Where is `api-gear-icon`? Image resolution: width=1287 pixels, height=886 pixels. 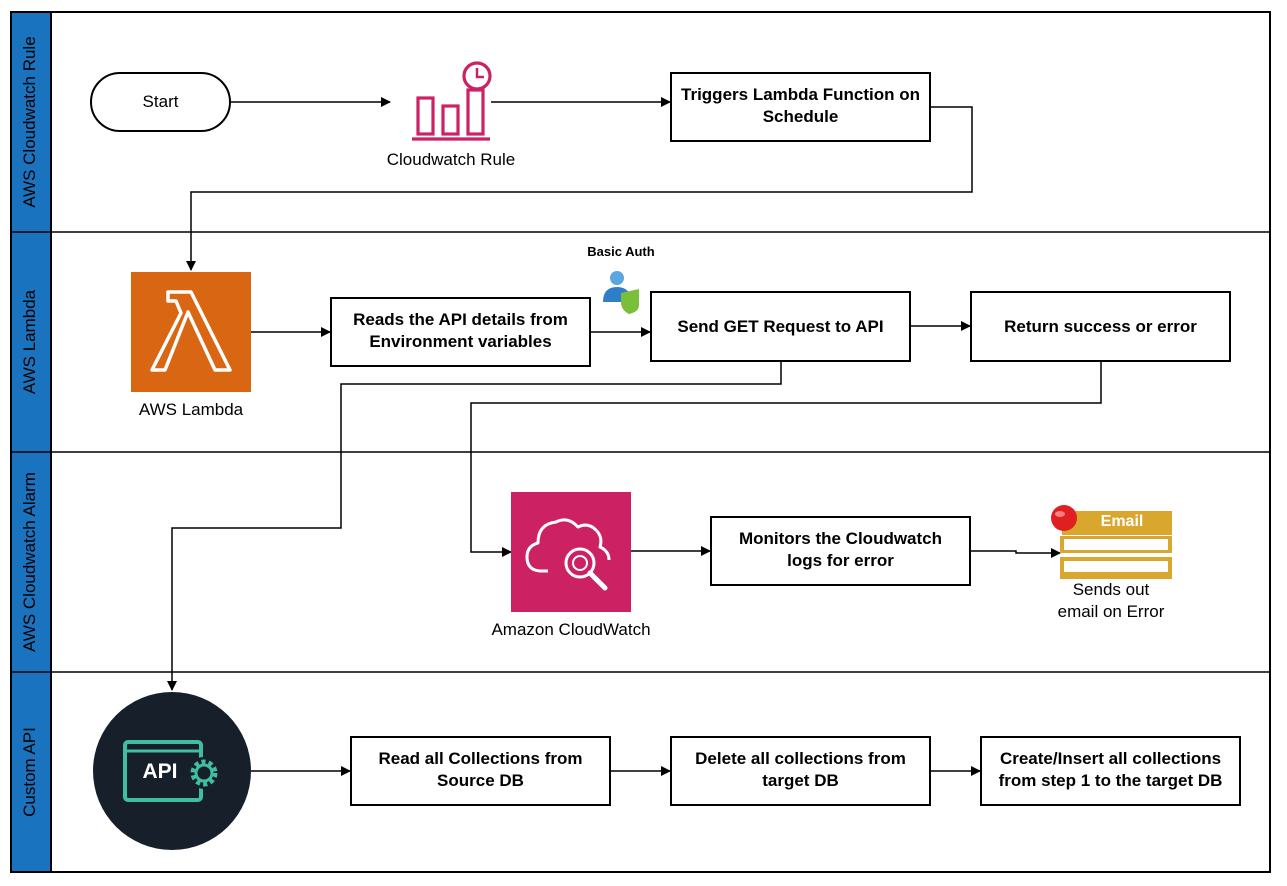 api-gear-icon is located at coordinates (172, 771).